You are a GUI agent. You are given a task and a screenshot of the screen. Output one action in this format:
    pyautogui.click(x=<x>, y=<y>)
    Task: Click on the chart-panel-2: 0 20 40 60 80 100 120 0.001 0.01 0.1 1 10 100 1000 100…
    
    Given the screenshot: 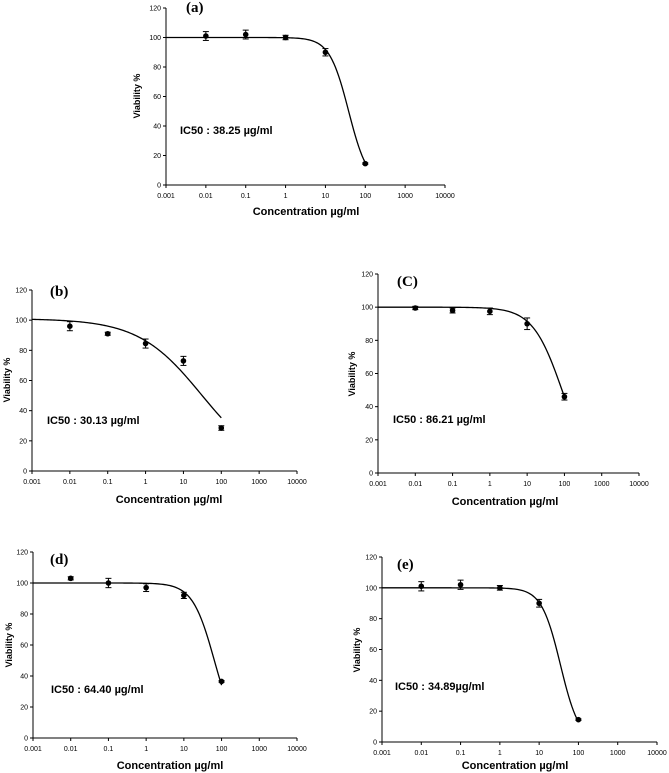 What is the action you would take?
    pyautogui.click(x=154, y=395)
    